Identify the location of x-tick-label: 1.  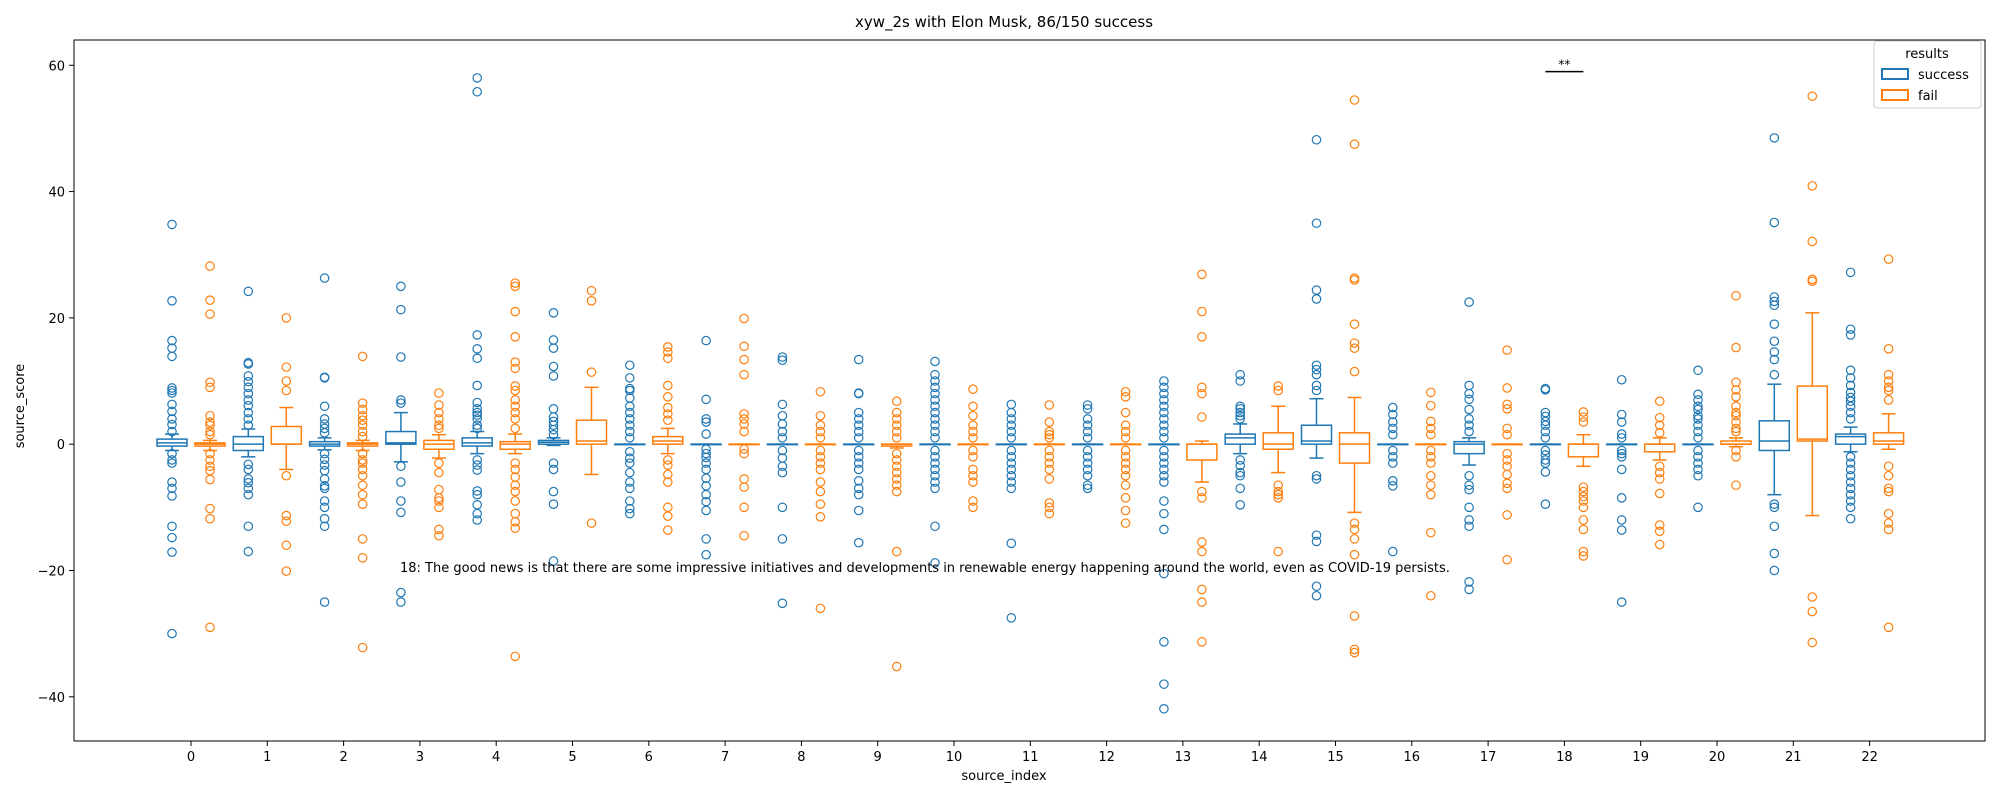
(267, 757).